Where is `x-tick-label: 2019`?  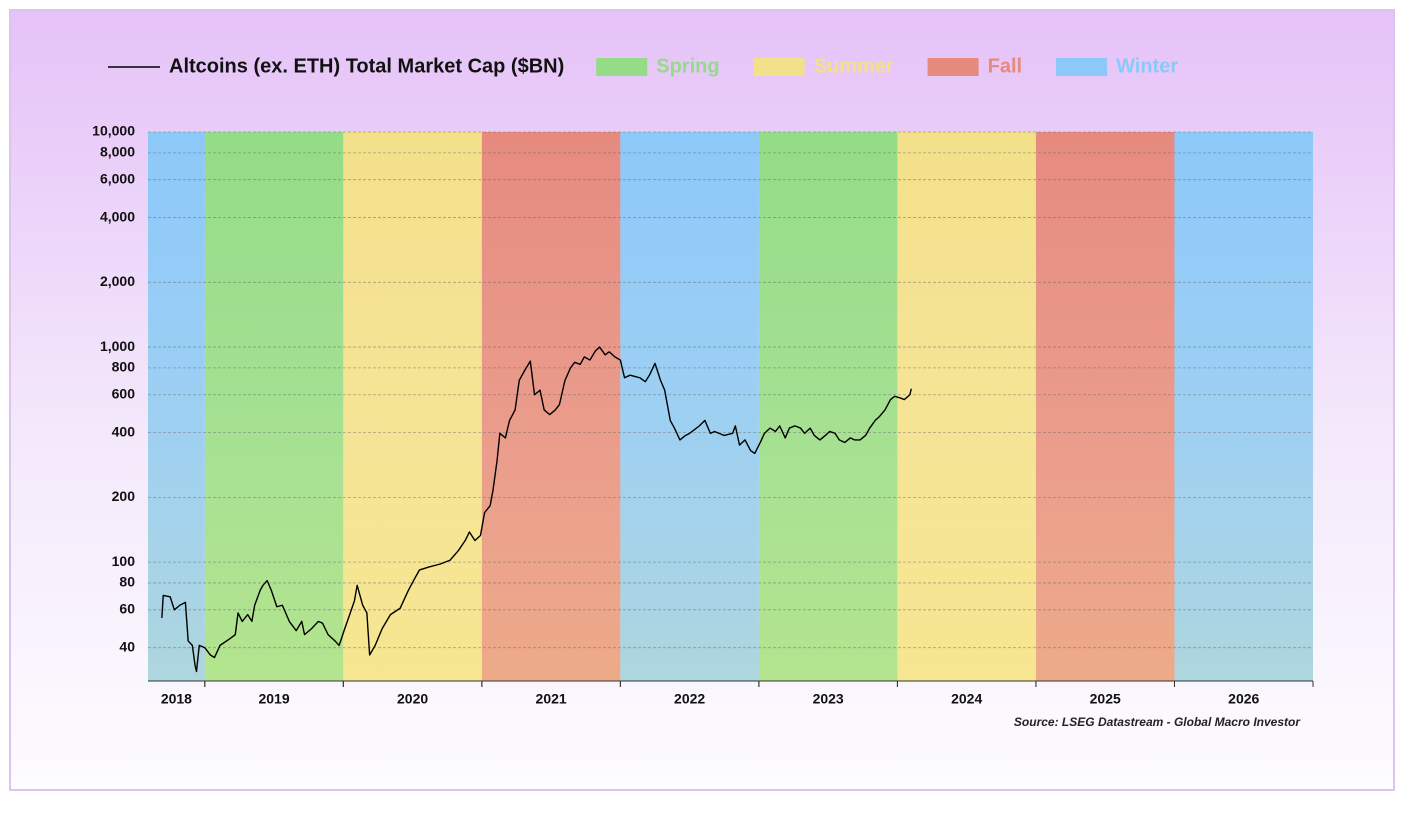 x-tick-label: 2019 is located at coordinates (273, 699).